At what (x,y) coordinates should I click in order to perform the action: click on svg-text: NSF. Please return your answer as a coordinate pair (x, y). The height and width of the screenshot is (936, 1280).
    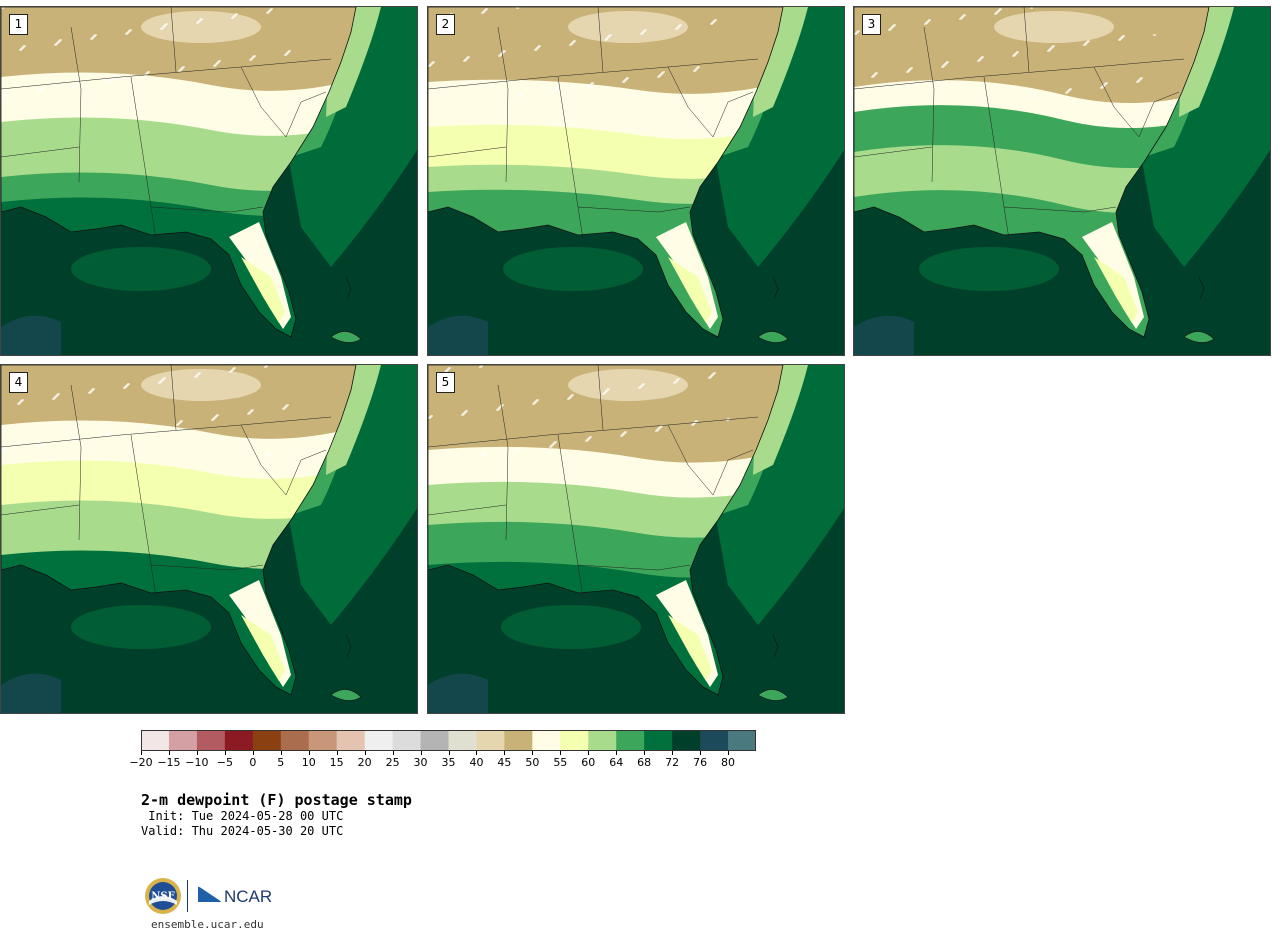
    Looking at the image, I should click on (162, 896).